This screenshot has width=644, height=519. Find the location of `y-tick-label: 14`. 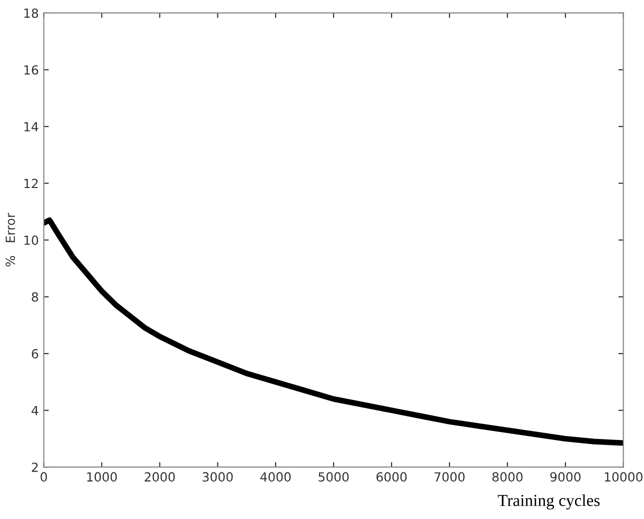

y-tick-label: 14 is located at coordinates (31, 127).